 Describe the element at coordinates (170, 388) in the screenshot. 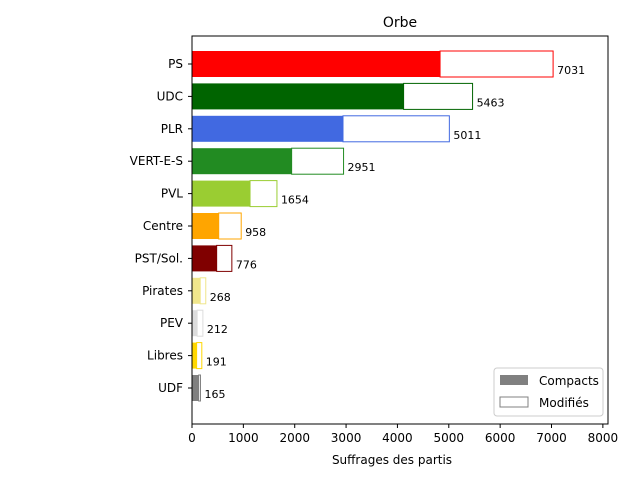

I see `y-tick-label-udf: UDF` at that location.